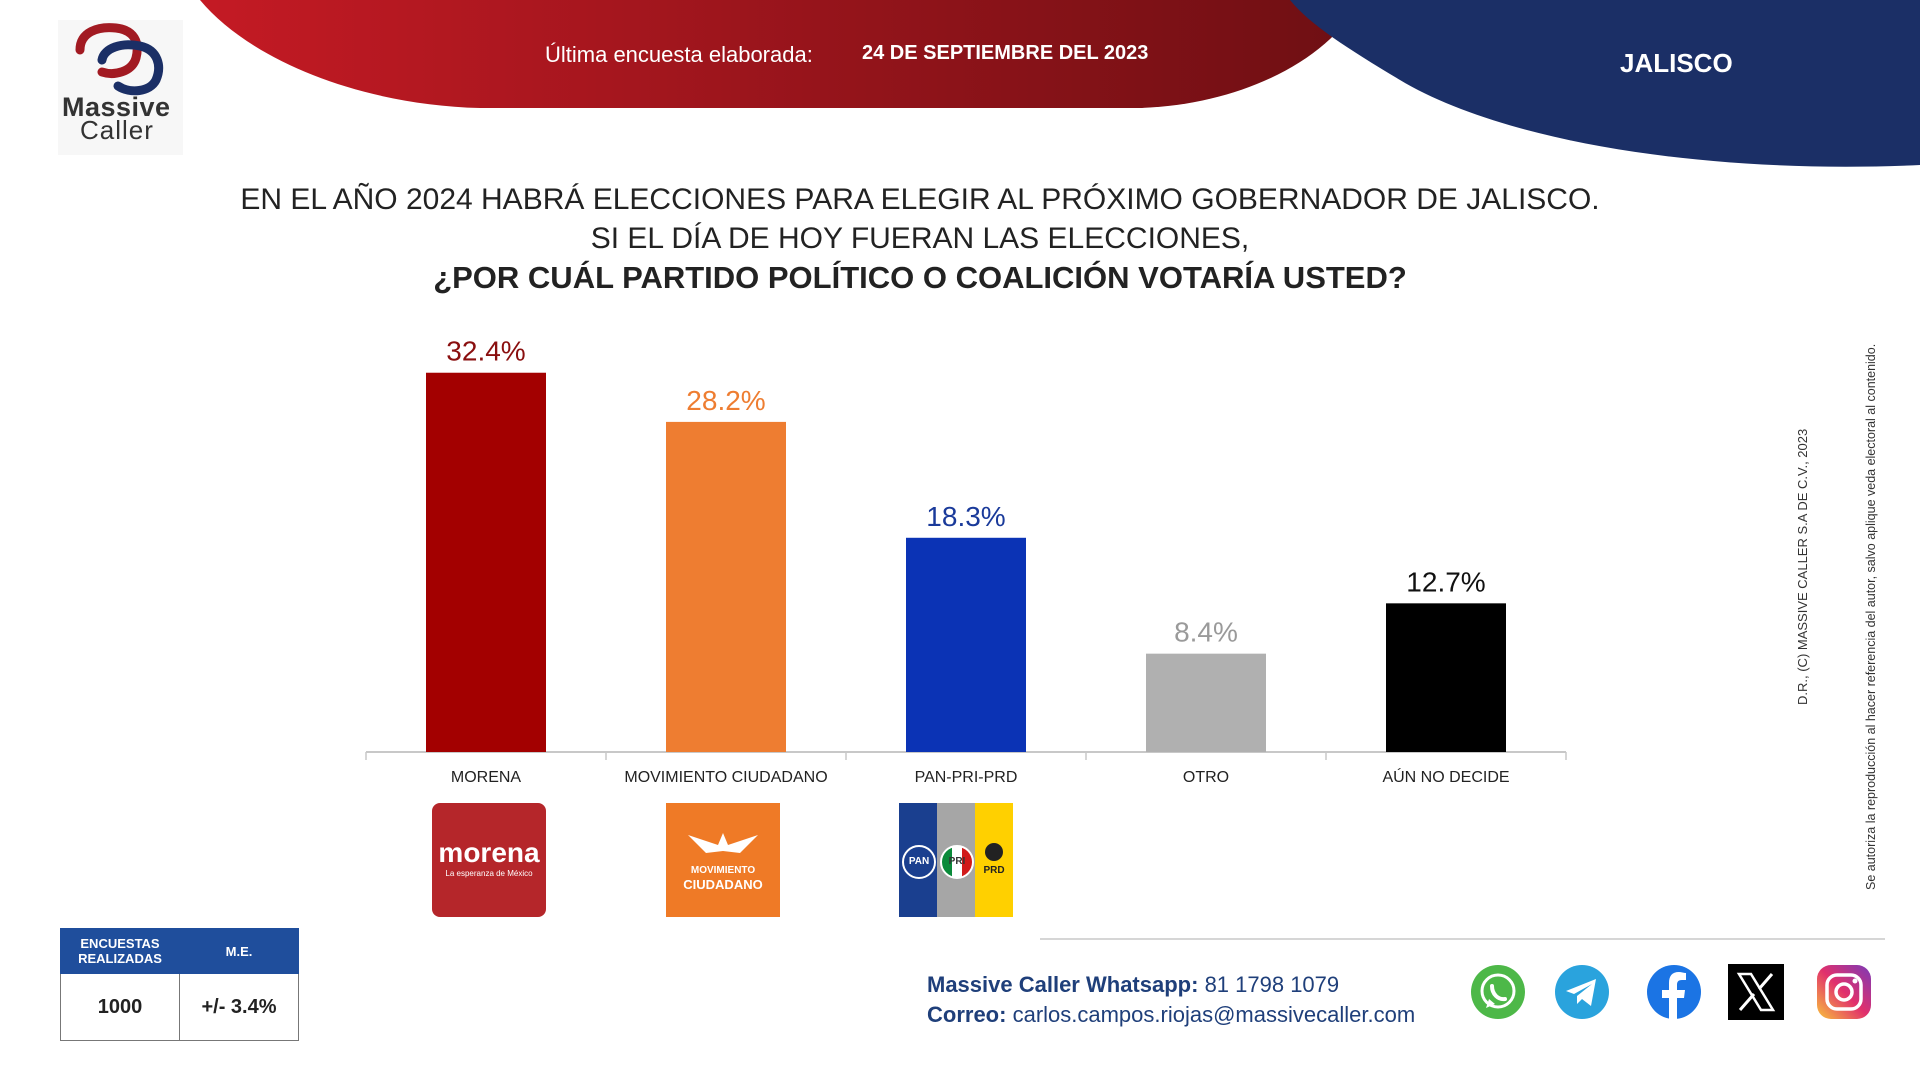 The height and width of the screenshot is (1080, 1920). Describe the element at coordinates (725, 400) in the screenshot. I see `value-label: 28.2%` at that location.